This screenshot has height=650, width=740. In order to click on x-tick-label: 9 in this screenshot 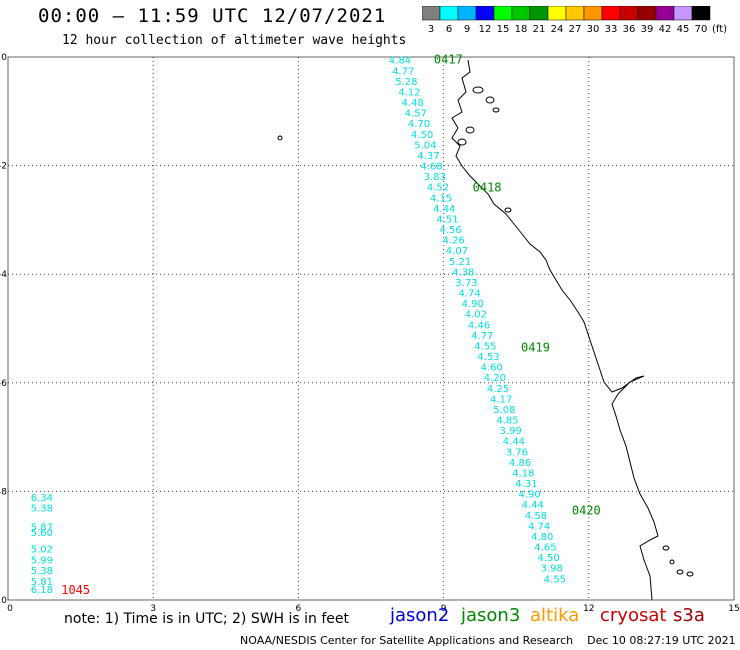, I will do `click(444, 609)`.